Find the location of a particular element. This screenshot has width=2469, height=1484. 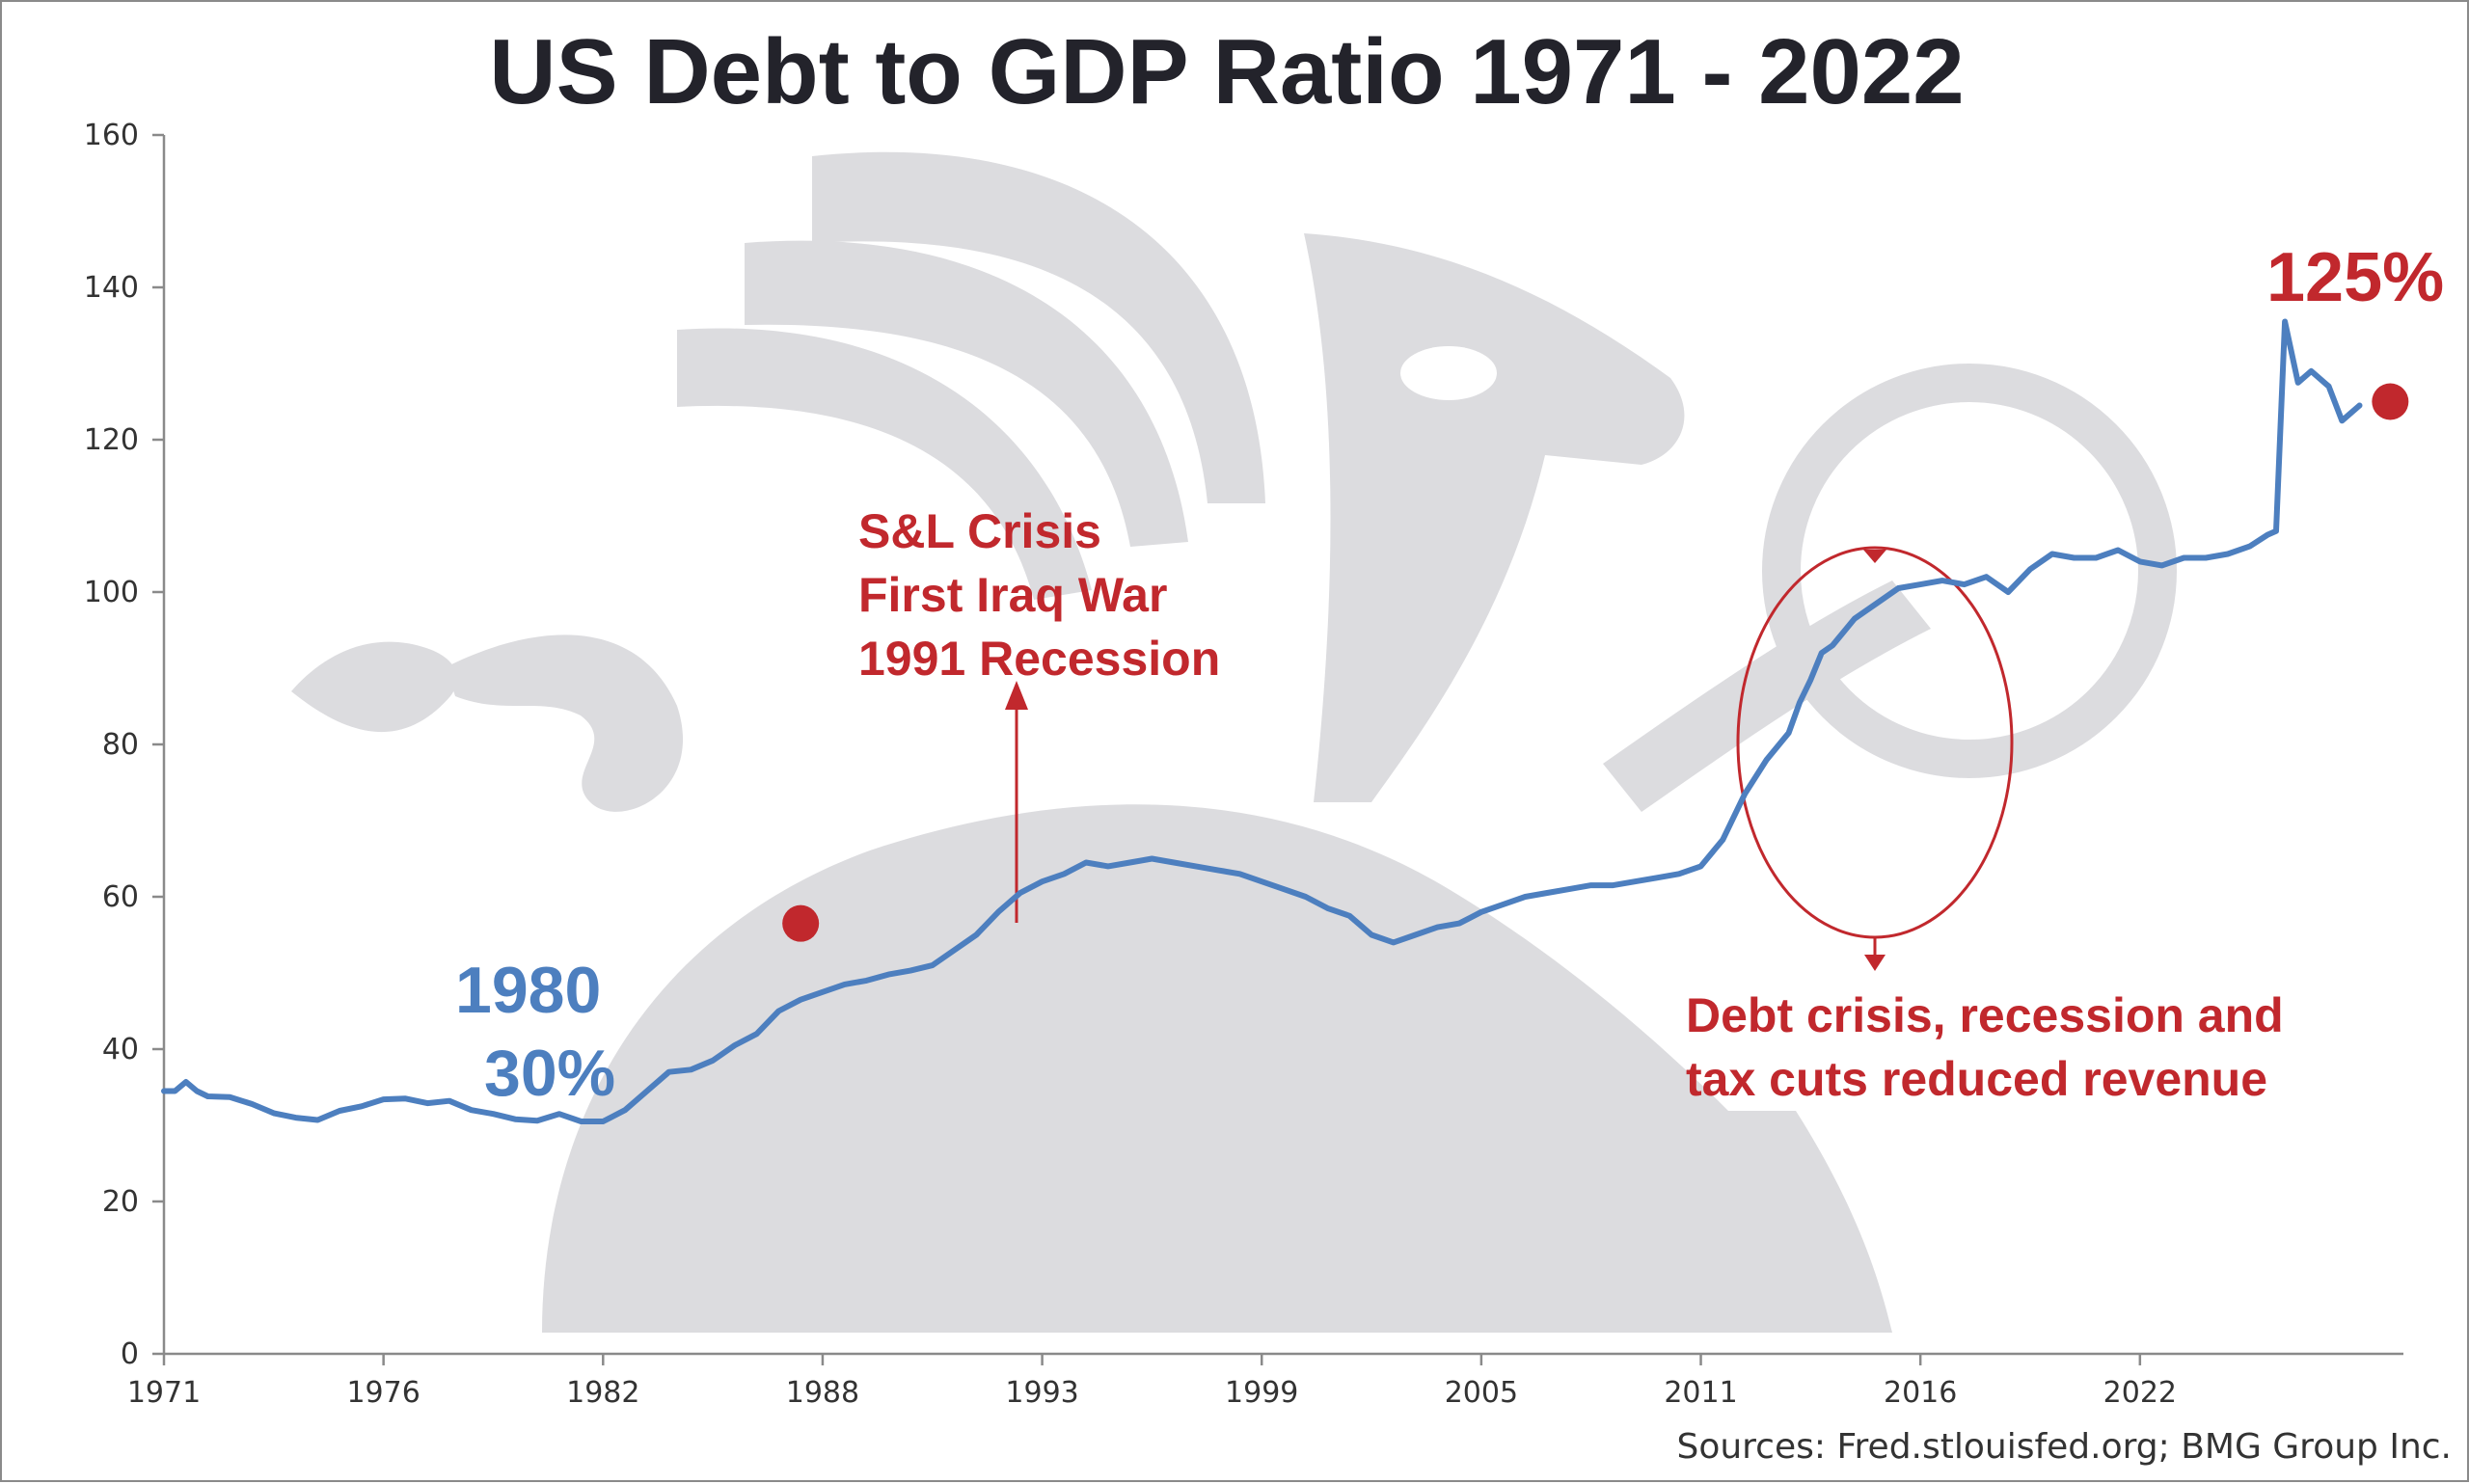

debt-crisis-line2: tax cuts reduced revenue is located at coordinates (1976, 1079).